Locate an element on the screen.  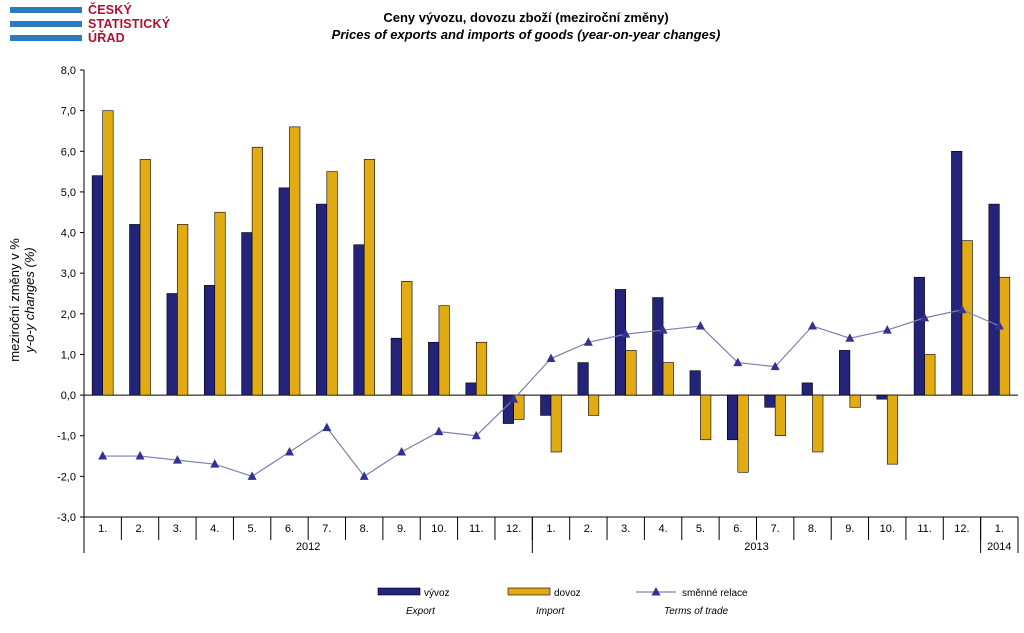
y-tick-label: 0,0 is located at coordinates (68, 396).